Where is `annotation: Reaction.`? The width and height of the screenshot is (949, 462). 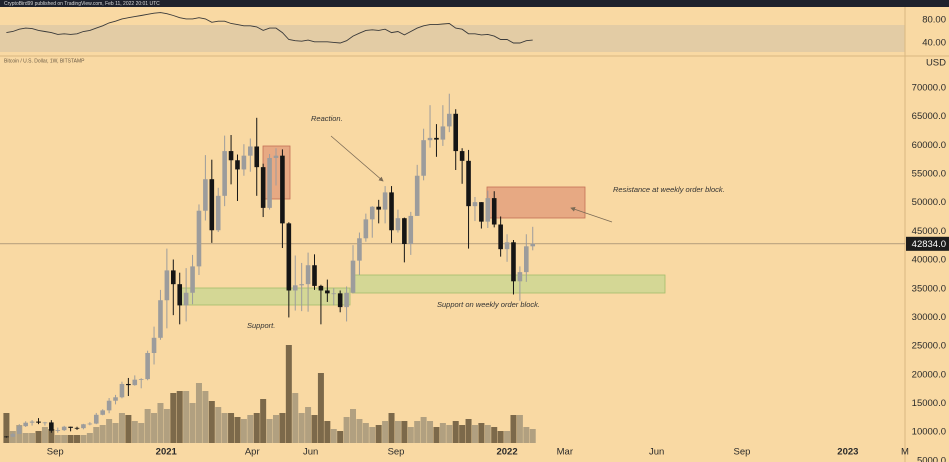
annotation: Reaction. is located at coordinates (327, 118).